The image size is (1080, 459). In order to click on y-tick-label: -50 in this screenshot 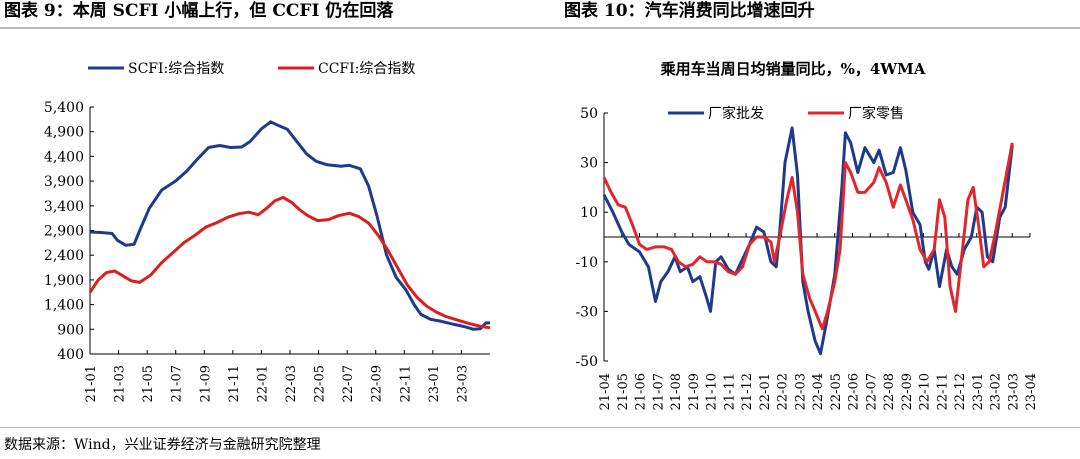, I will do `click(586, 362)`.